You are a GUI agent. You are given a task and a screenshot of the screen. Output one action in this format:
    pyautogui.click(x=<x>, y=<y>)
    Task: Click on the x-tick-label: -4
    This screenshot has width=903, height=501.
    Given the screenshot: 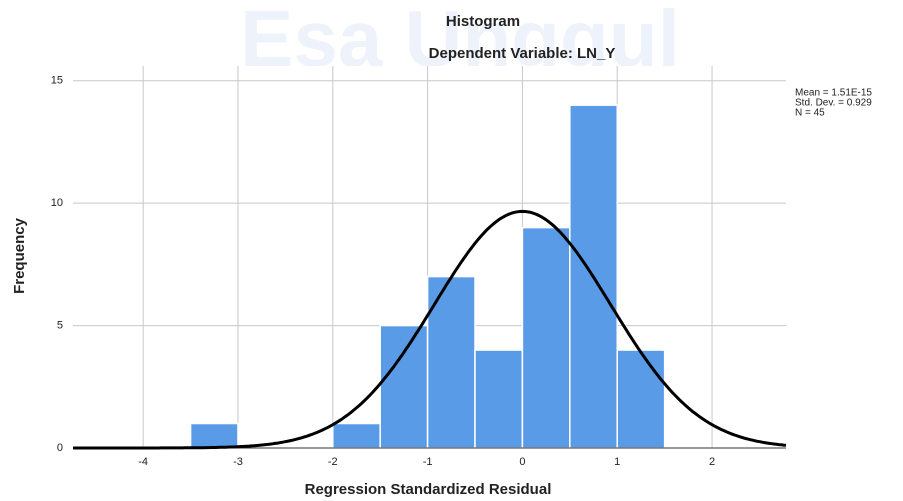 What is the action you would take?
    pyautogui.click(x=143, y=462)
    